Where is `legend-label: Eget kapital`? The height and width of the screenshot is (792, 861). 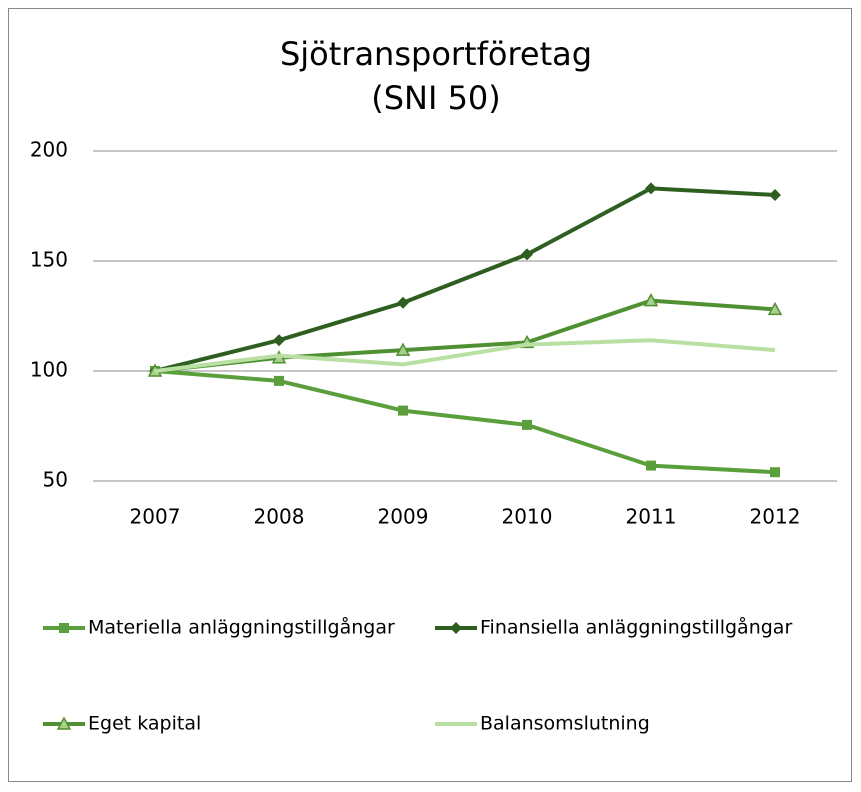
legend-label: Eget kapital is located at coordinates (144, 724).